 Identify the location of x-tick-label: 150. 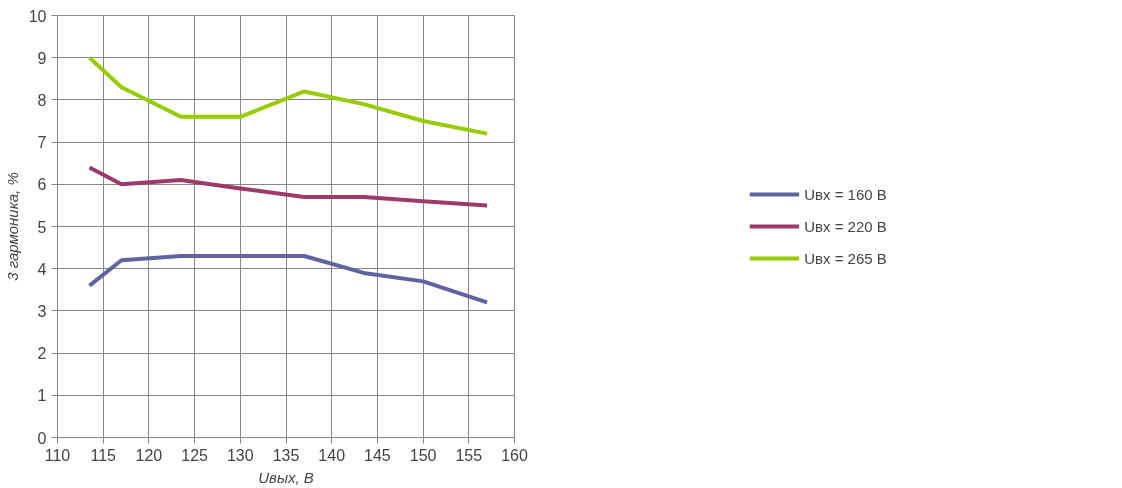
(423, 455).